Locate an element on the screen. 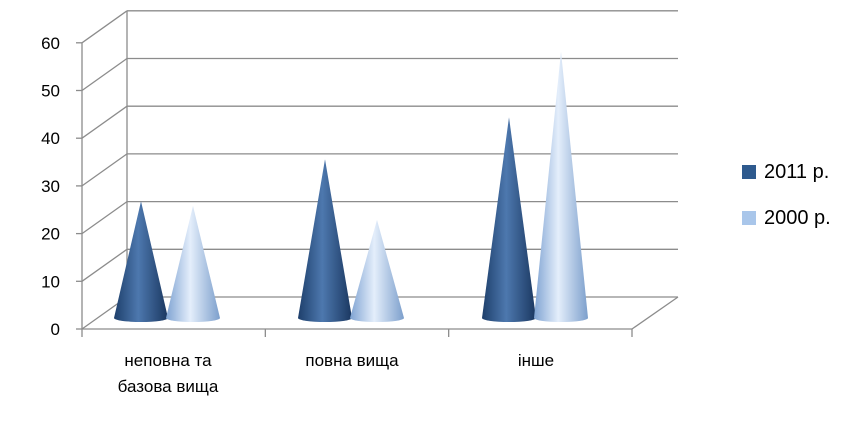 Image resolution: width=851 pixels, height=421 pixels. x-category-label: базова вища is located at coordinates (168, 386).